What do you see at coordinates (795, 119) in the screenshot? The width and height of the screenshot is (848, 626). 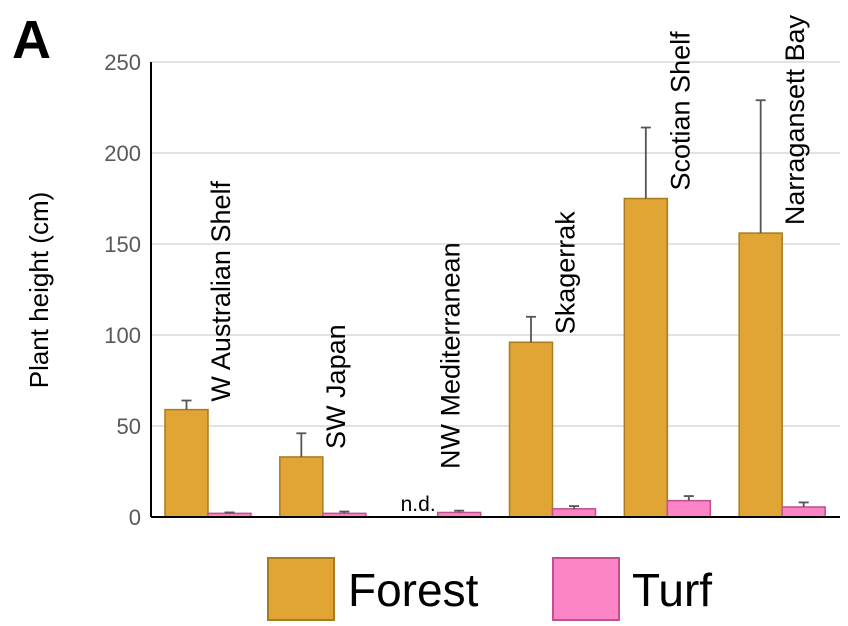 I see `category-label: Narragansett Bay` at bounding box center [795, 119].